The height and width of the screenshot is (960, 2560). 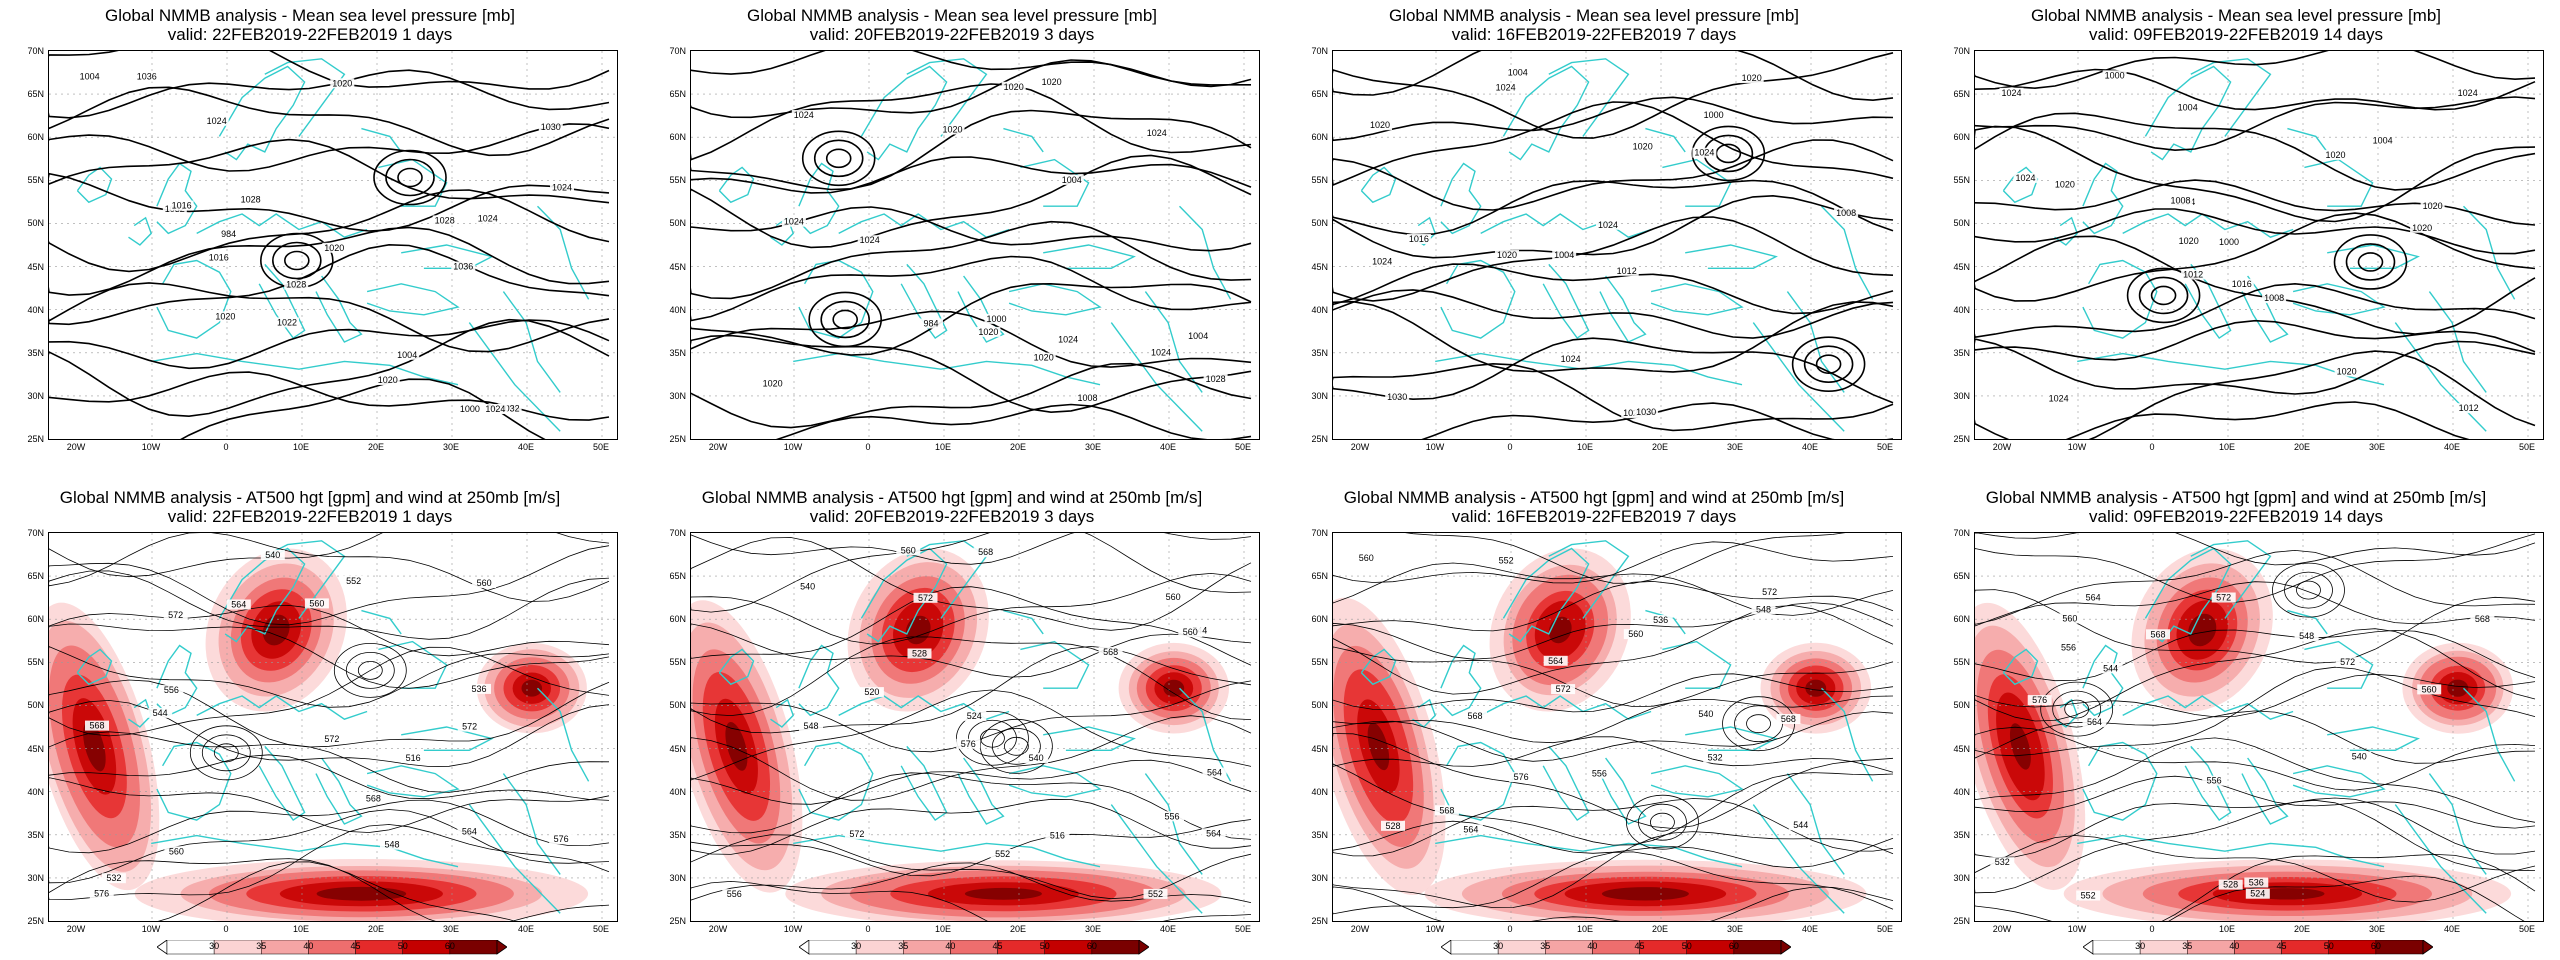 I want to click on contour-label: 552, so click(x=1506, y=561).